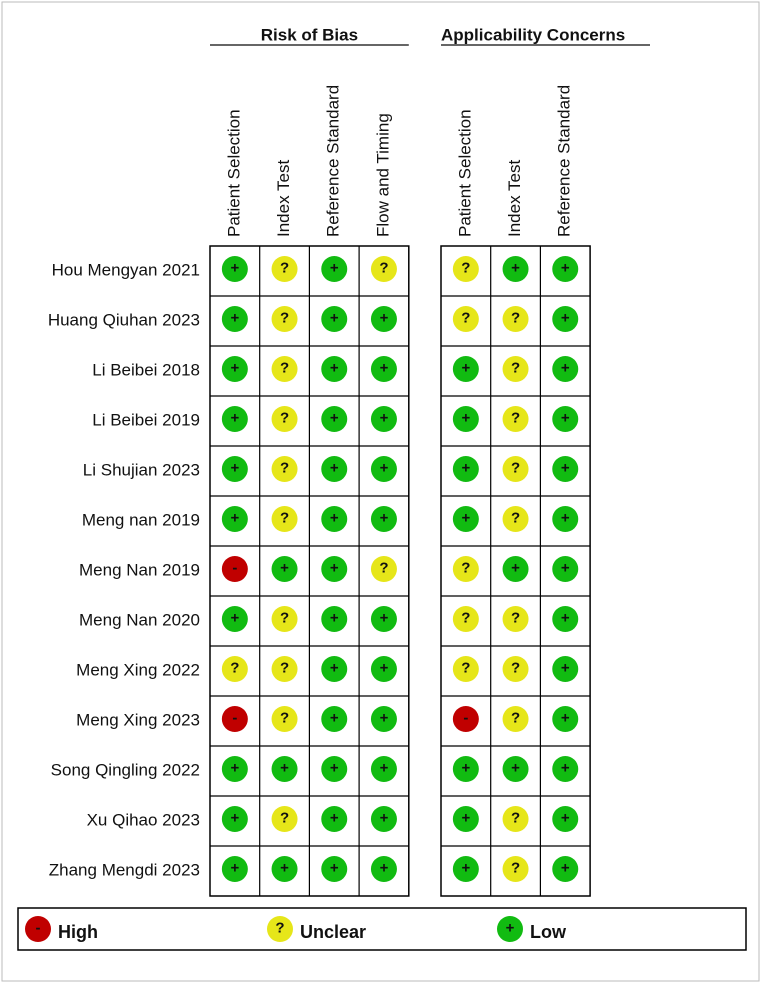 The image size is (762, 989). What do you see at coordinates (124, 319) in the screenshot?
I see `study-label: Huang Qiuhan 2023` at bounding box center [124, 319].